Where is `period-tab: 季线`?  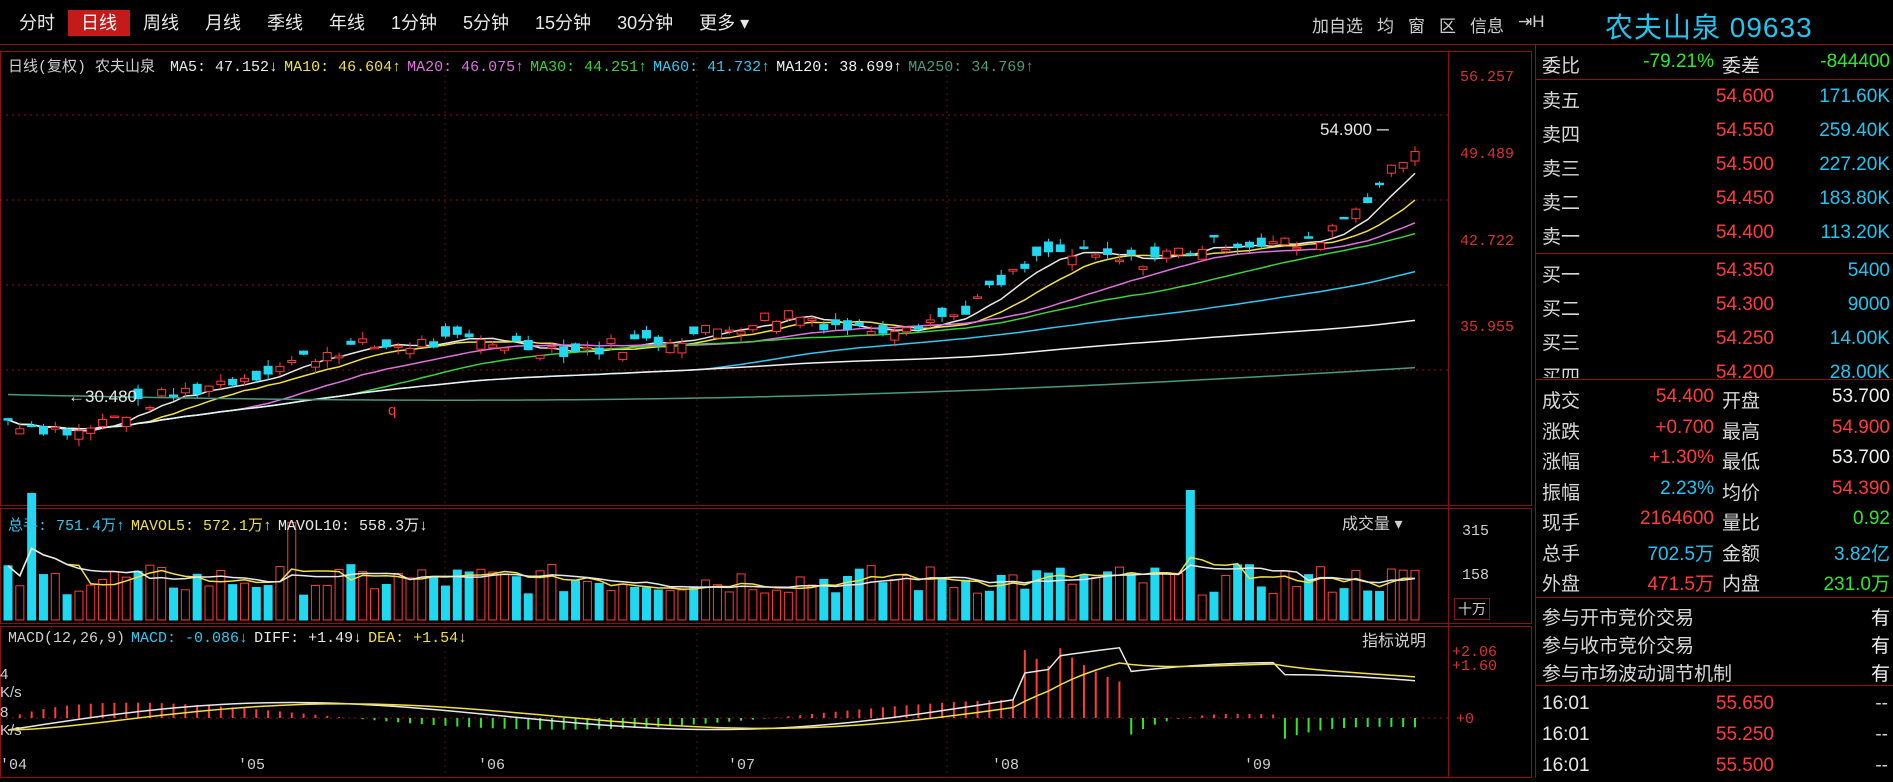
period-tab: 季线 is located at coordinates (285, 23).